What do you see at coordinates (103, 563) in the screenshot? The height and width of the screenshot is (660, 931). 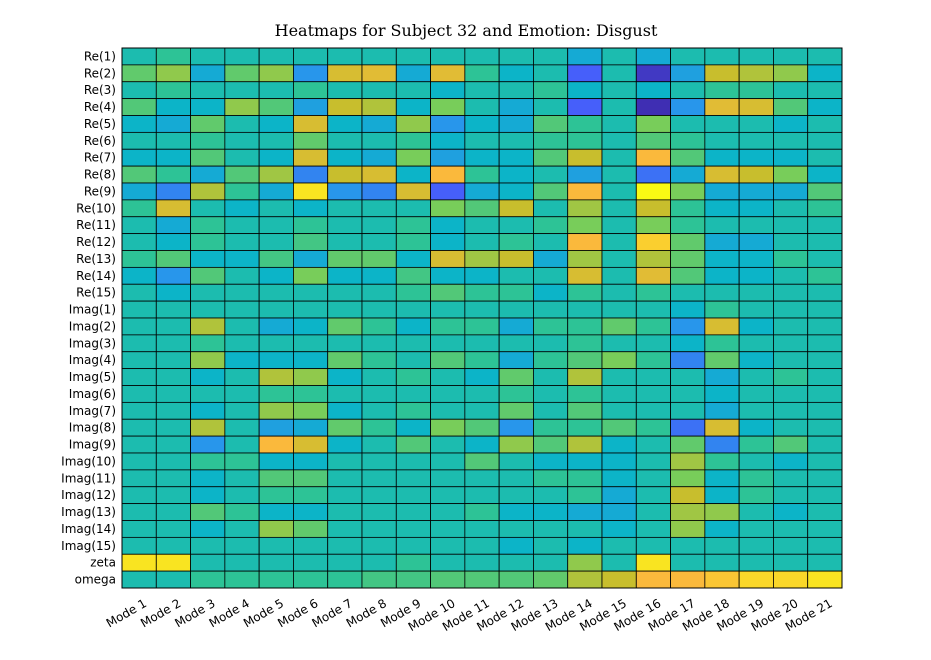 I see `y-tick-label: zeta` at bounding box center [103, 563].